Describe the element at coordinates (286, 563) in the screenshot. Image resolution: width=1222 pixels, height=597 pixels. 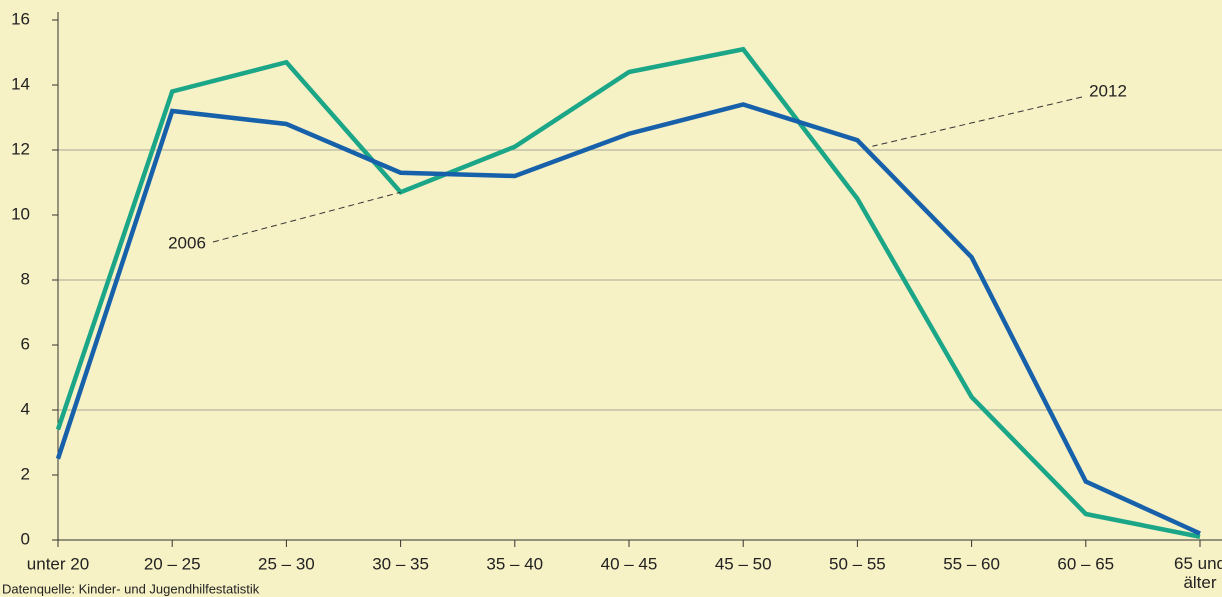
I see `x-tick-label: 25 – 30` at that location.